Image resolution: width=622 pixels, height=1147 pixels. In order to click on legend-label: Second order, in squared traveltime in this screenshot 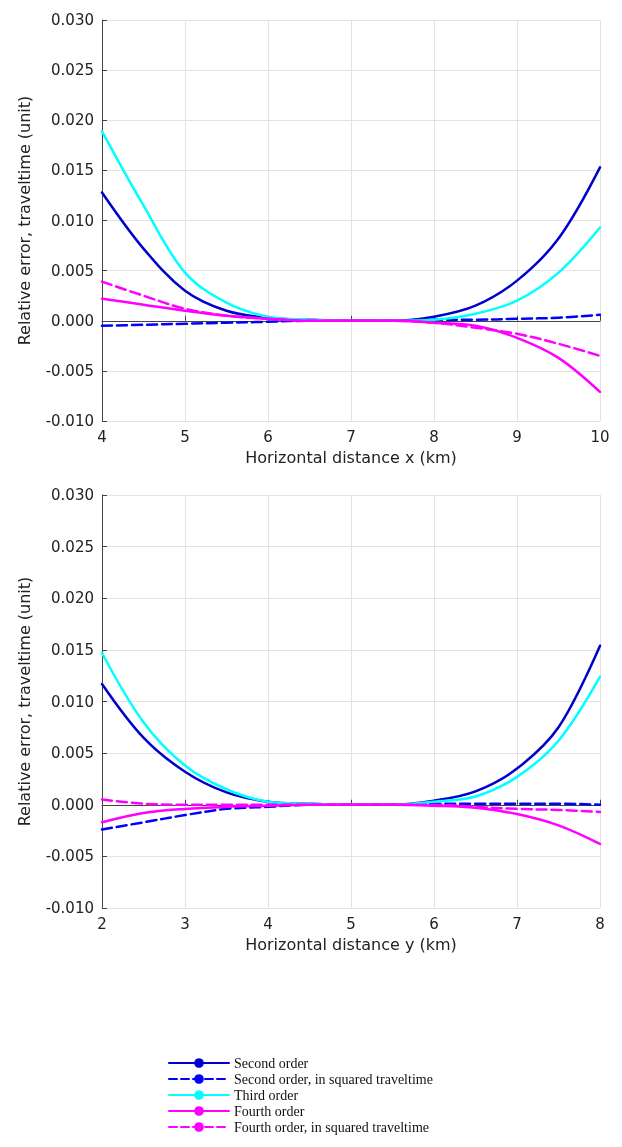, I will do `click(333, 1079)`.